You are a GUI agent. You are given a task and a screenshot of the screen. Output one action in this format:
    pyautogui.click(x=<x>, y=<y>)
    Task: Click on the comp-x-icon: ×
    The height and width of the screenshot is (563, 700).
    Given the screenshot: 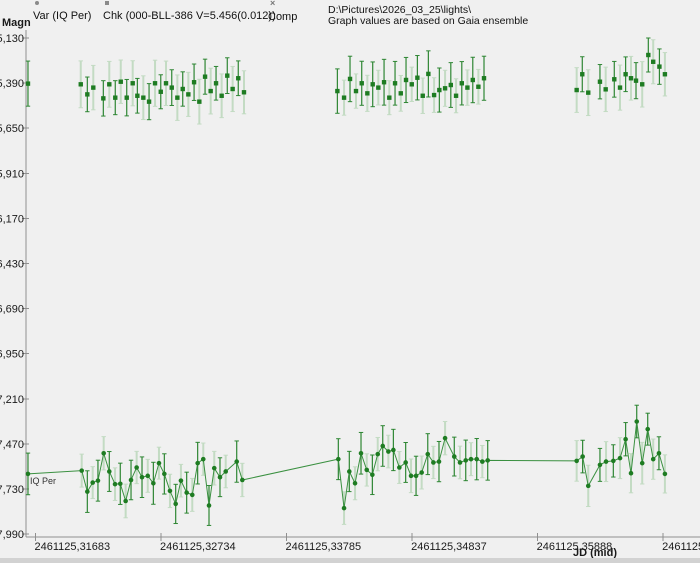 What is the action you would take?
    pyautogui.click(x=273, y=4)
    